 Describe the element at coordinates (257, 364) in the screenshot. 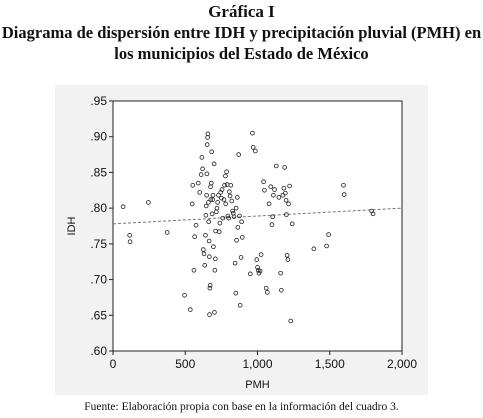

I see `x-tick-label: 1,000` at that location.